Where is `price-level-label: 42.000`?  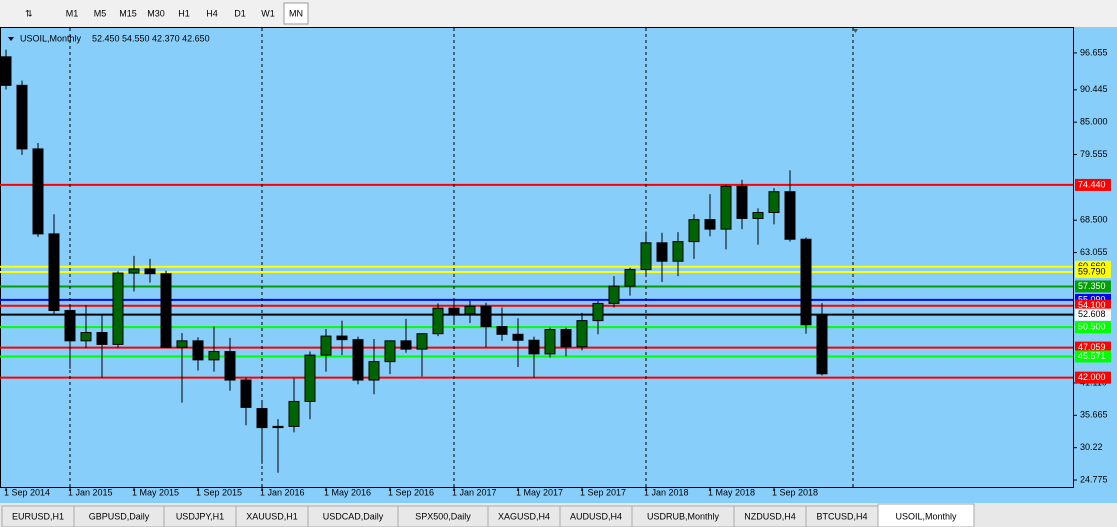
price-level-label: 42.000 is located at coordinates (1092, 377).